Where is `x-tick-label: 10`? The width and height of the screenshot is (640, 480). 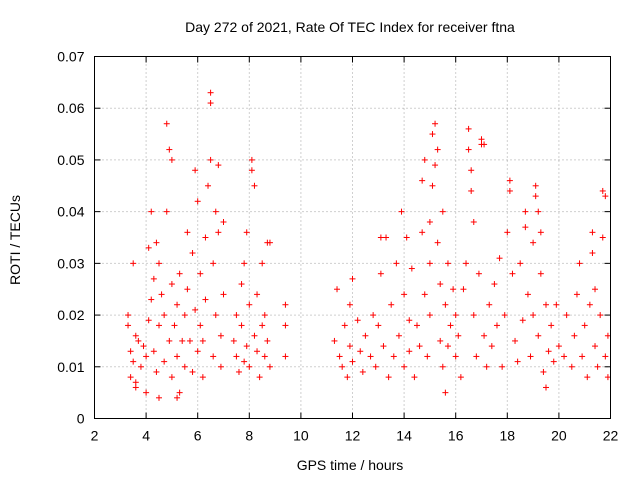 x-tick-label: 10 is located at coordinates (301, 436).